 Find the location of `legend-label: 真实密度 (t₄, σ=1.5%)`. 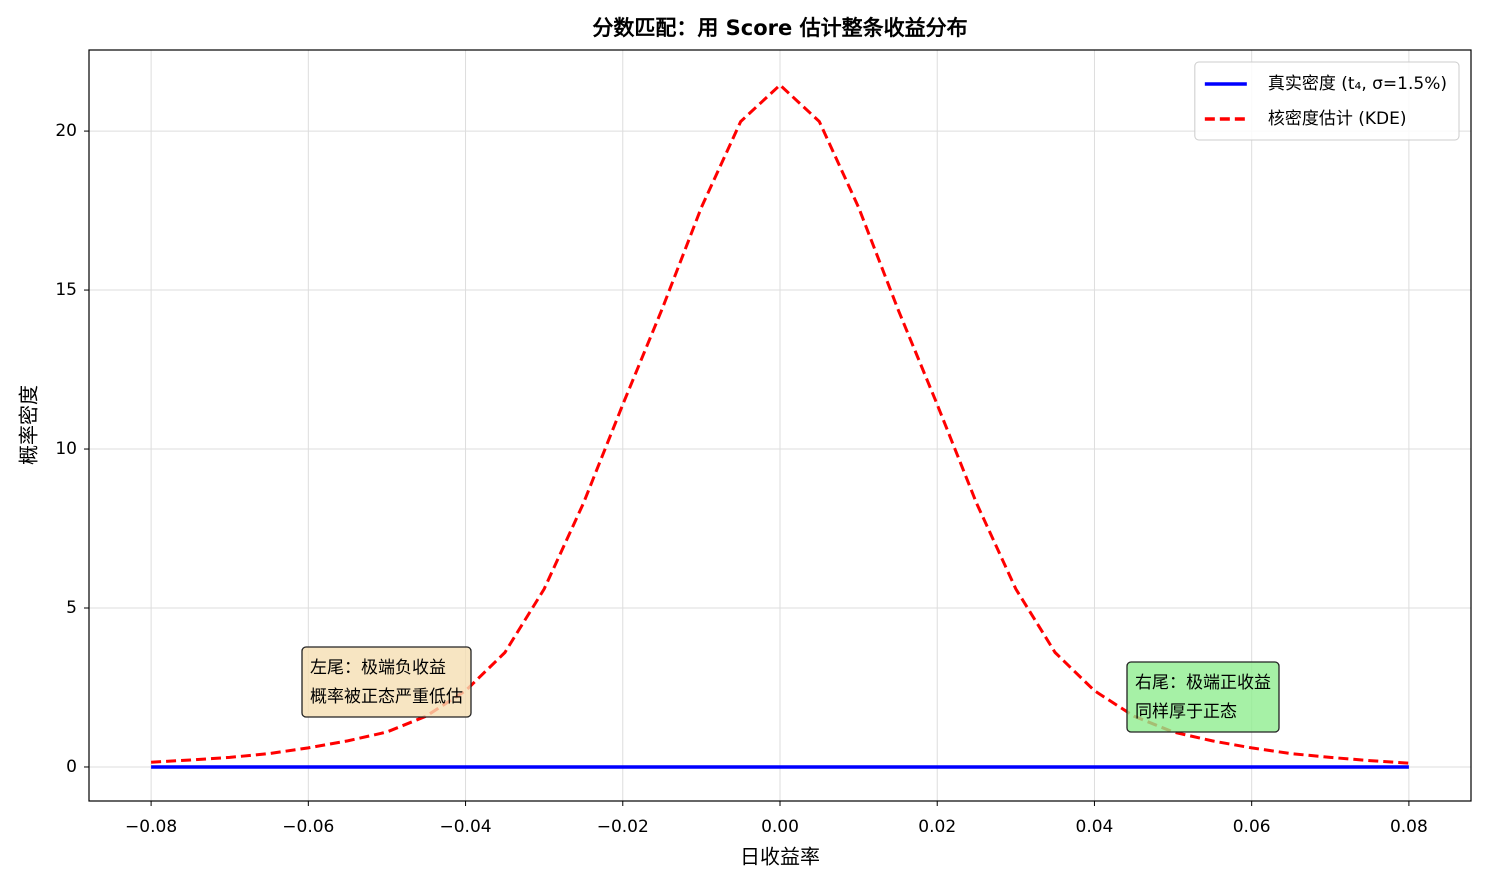

legend-label: 真实密度 (t₄, σ=1.5%) is located at coordinates (1357, 84).